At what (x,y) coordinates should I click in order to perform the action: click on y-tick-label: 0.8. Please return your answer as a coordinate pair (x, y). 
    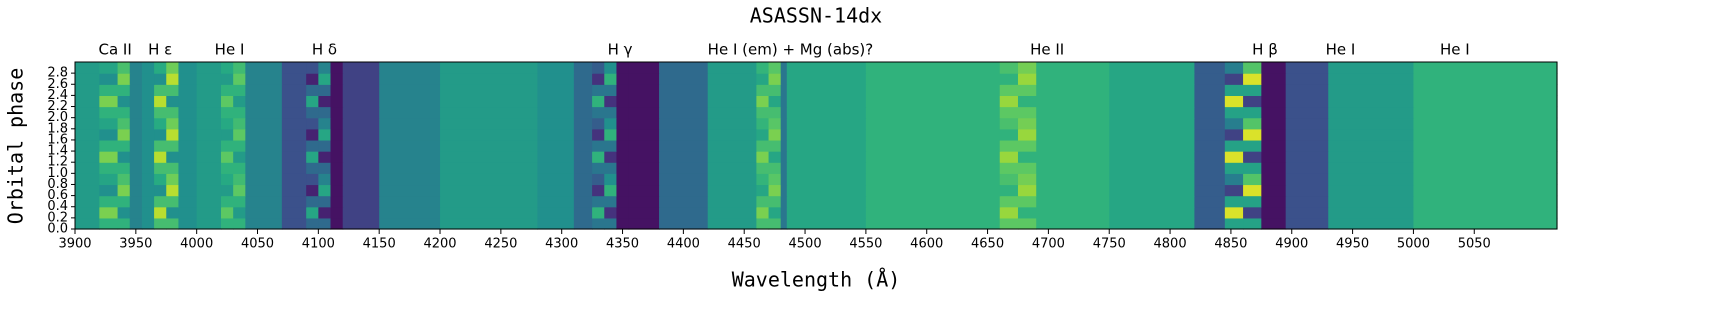
    Looking at the image, I should click on (57, 184).